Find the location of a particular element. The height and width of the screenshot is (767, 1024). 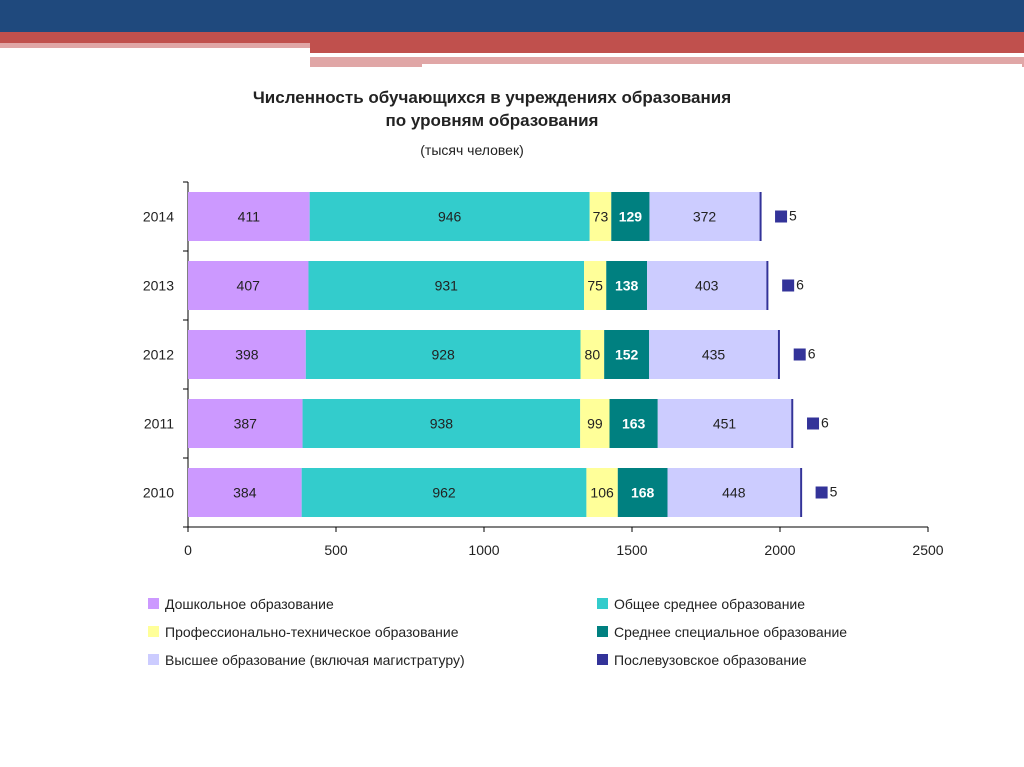

data-label: 403 is located at coordinates (707, 286).